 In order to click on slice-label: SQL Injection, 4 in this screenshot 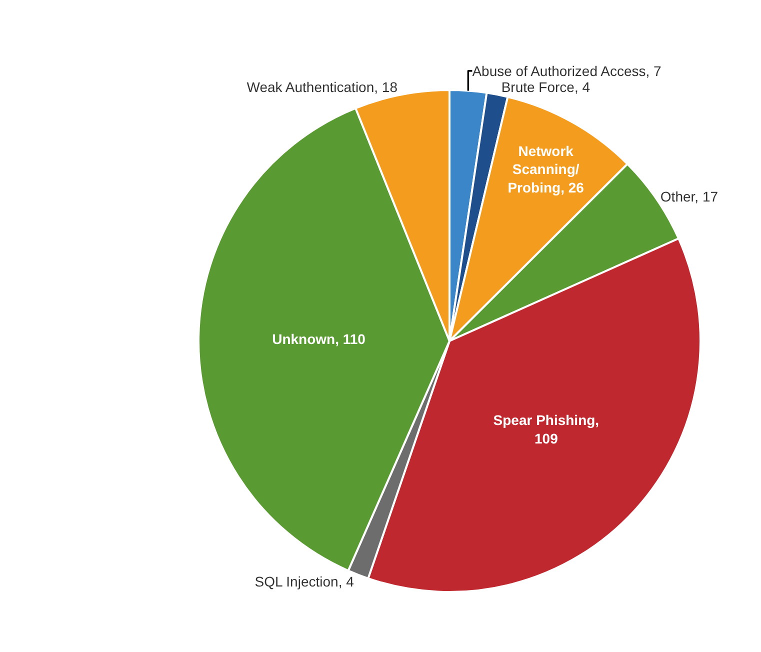, I will do `click(304, 582)`.